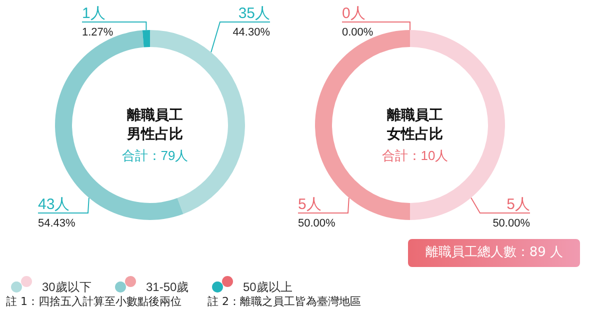 The height and width of the screenshot is (328, 594). Describe the element at coordinates (267, 287) in the screenshot. I see `legend-label: 50歲以上` at that location.